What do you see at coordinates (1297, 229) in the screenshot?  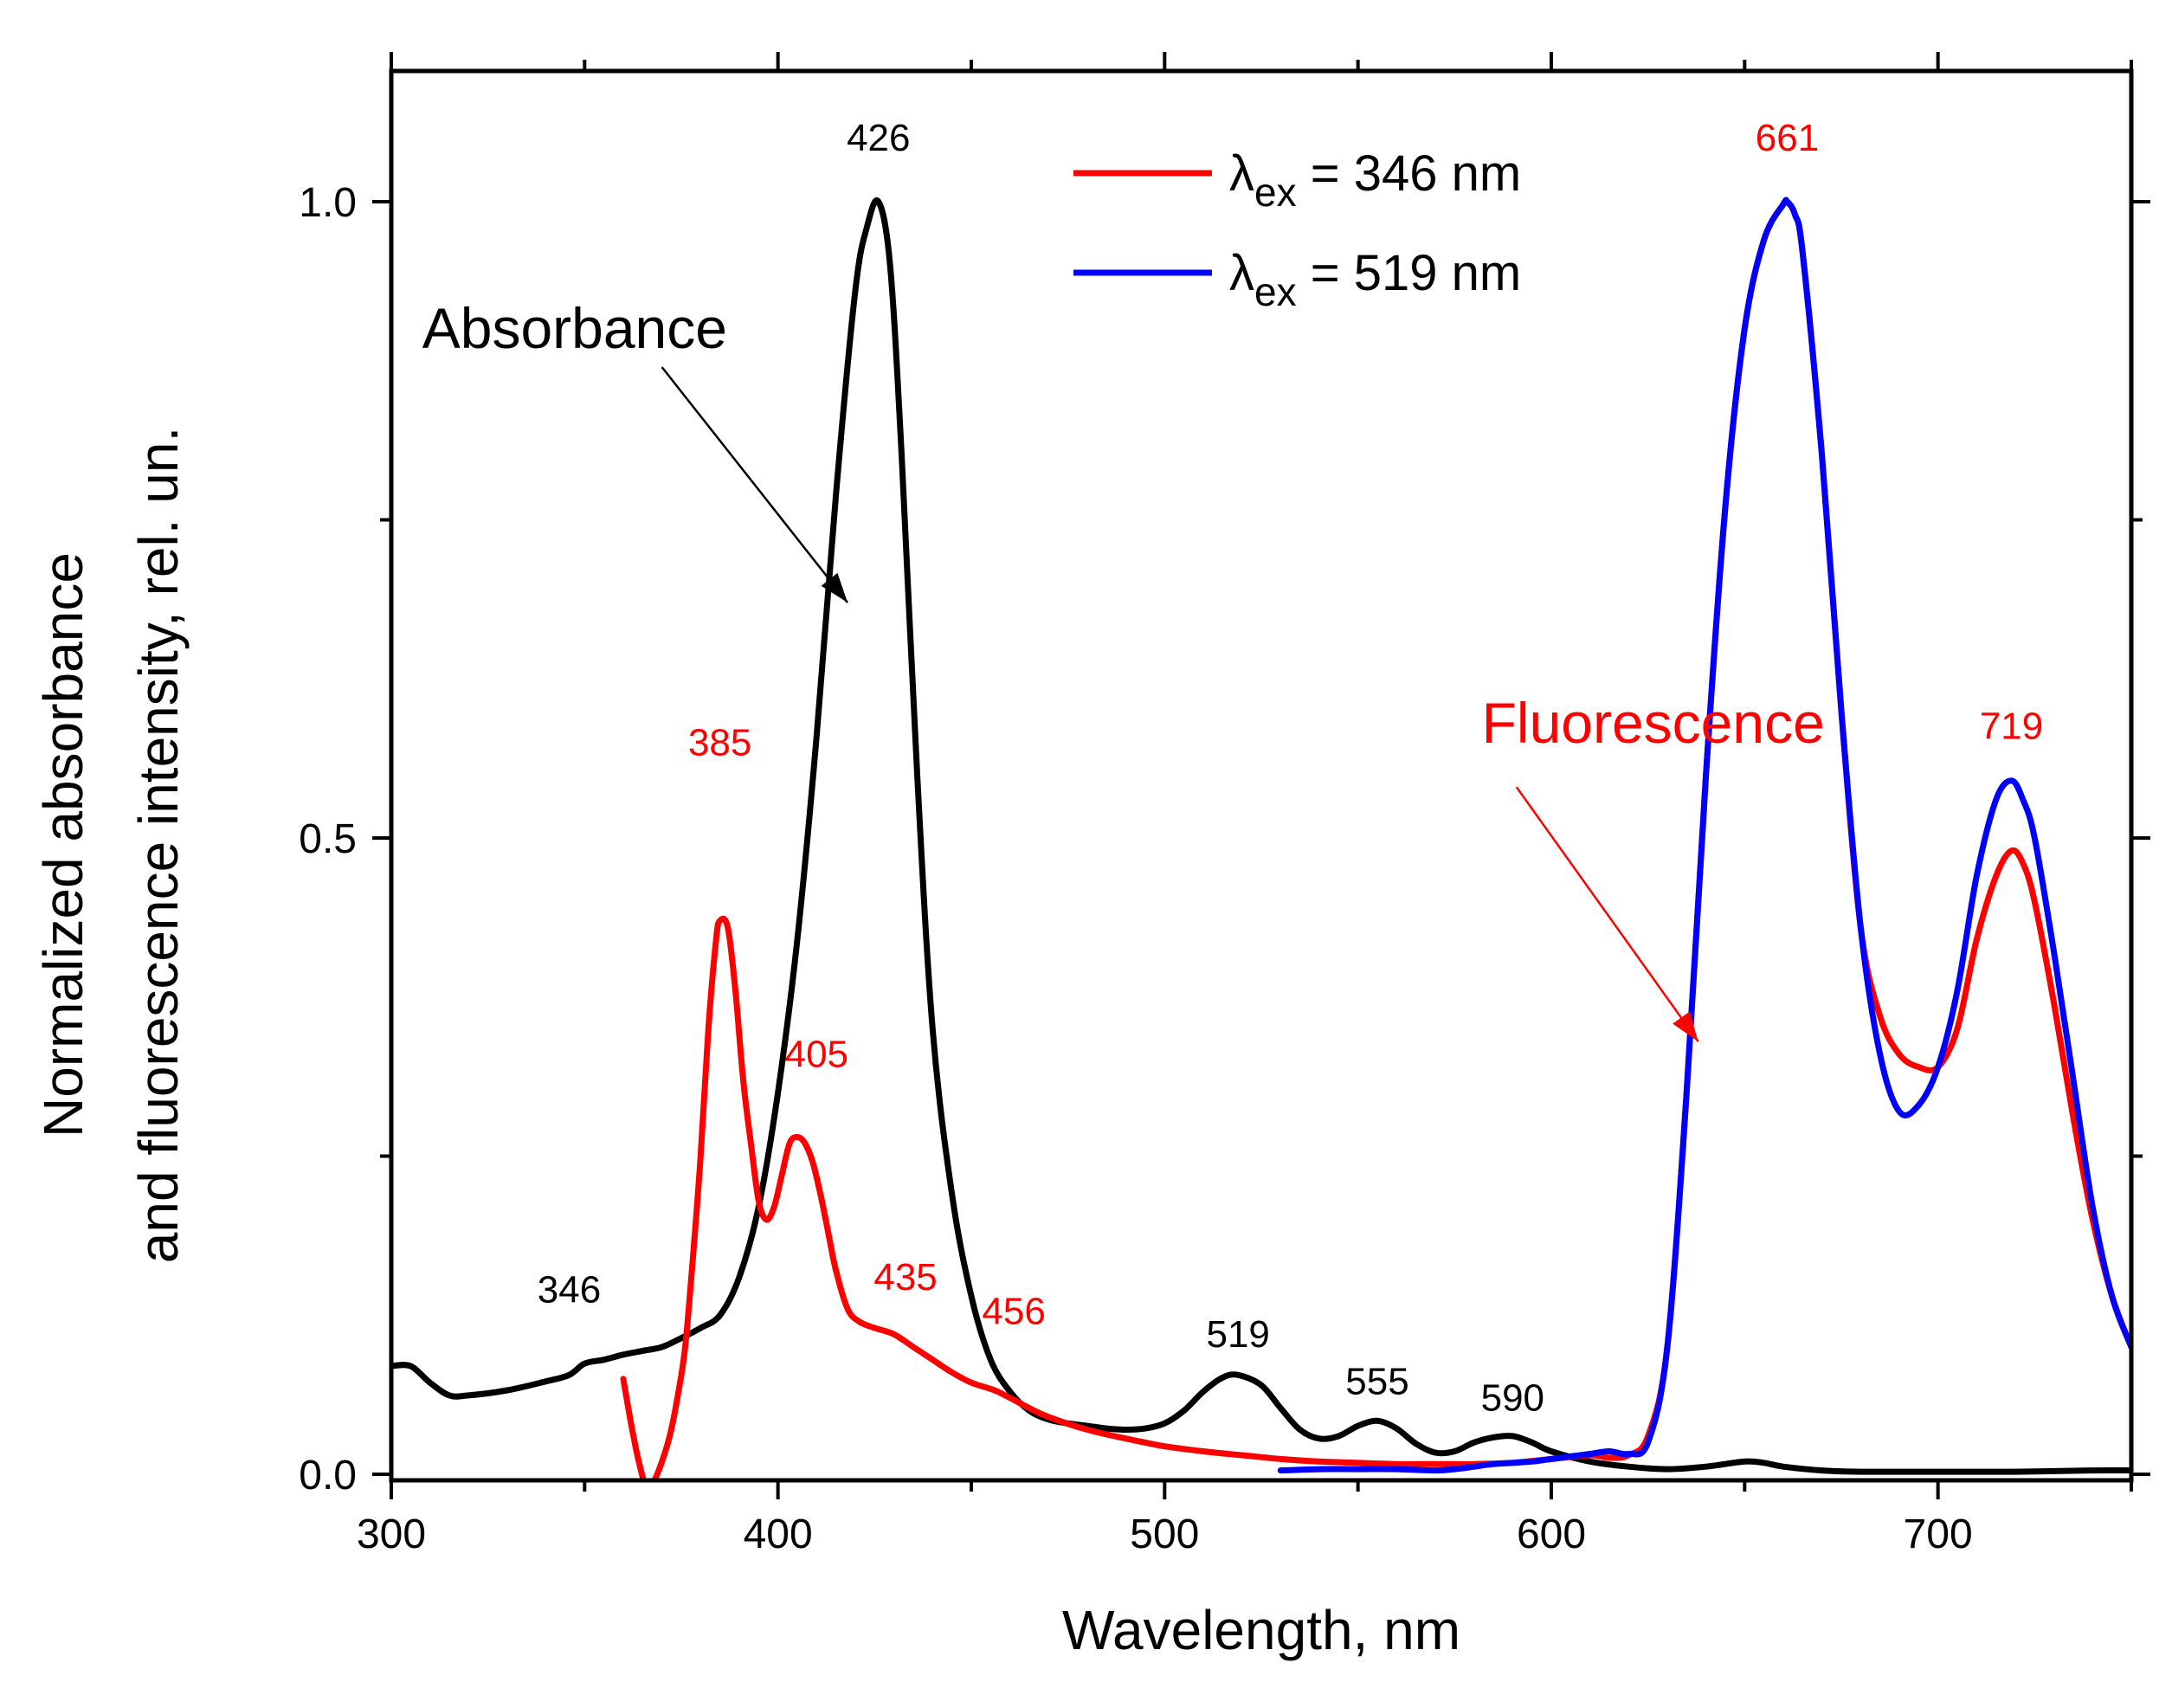 I see `legend: λex = 346 nm λex = 519 nm` at bounding box center [1297, 229].